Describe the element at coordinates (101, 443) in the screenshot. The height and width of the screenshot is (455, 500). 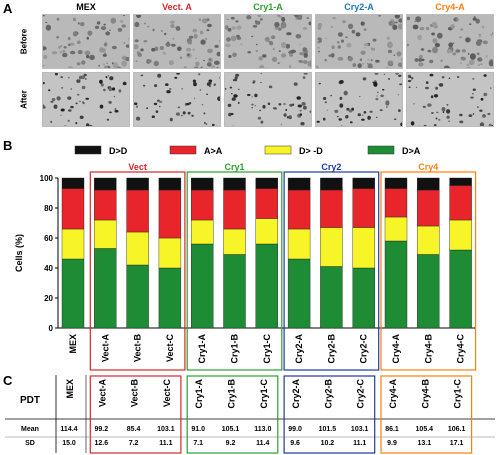
I see `table-cell: 12.6` at that location.